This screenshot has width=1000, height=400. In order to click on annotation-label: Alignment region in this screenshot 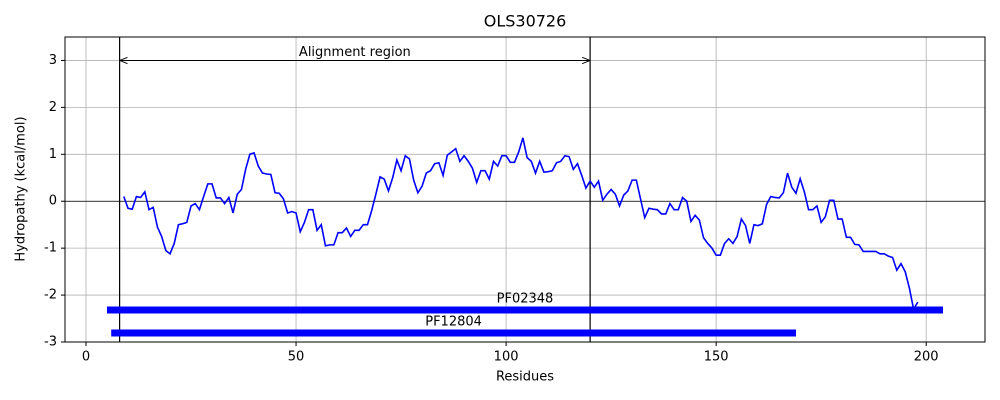, I will do `click(355, 52)`.